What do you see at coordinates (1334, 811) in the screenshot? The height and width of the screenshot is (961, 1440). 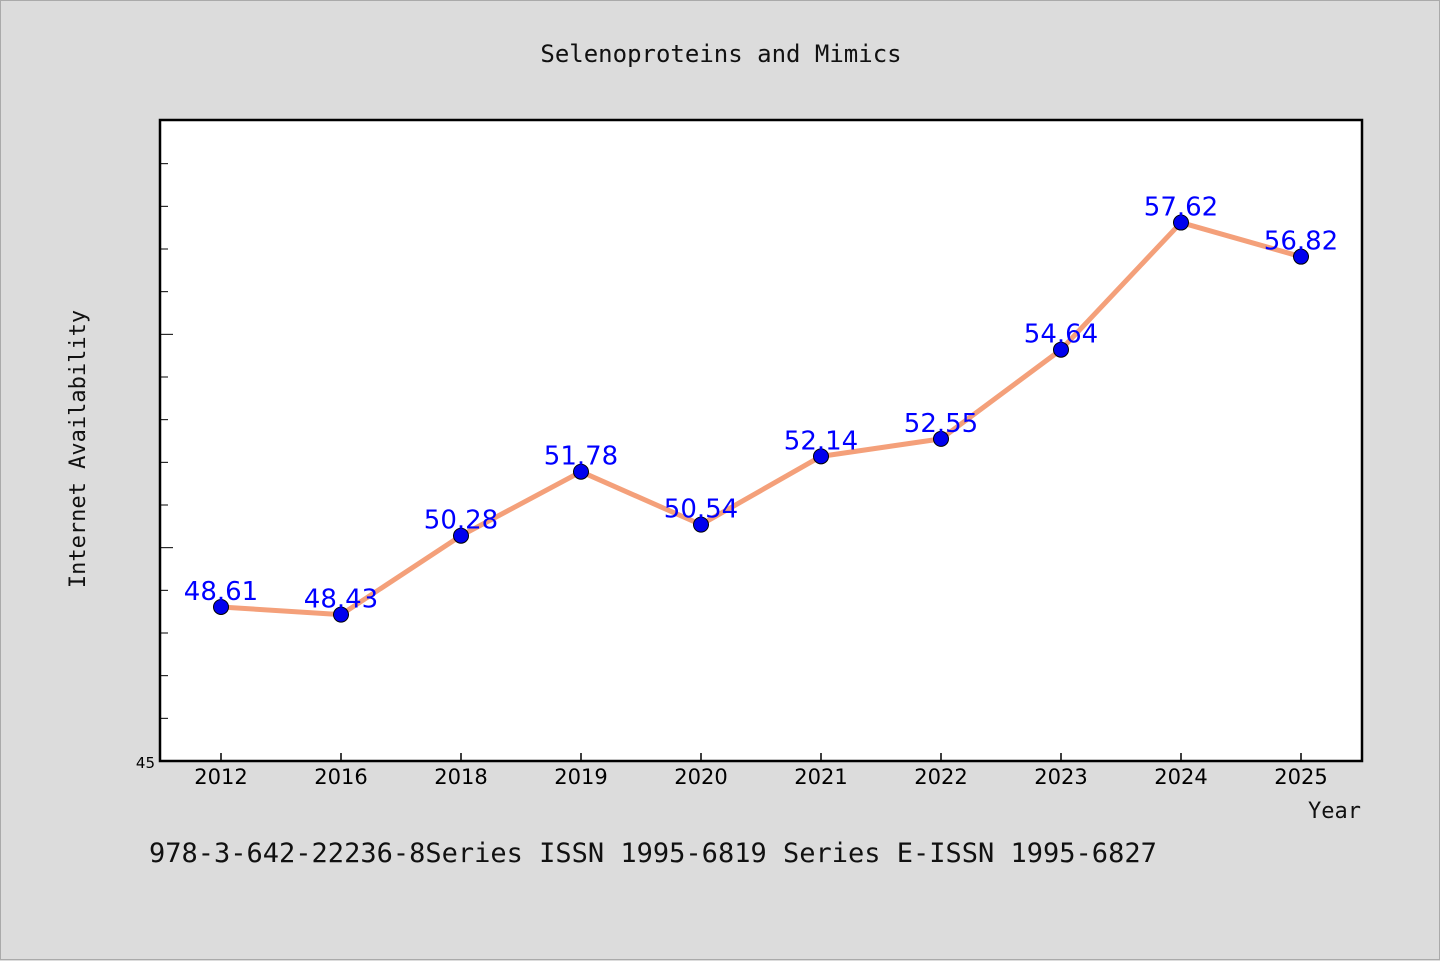 I see `x-axis-label: Year` at bounding box center [1334, 811].